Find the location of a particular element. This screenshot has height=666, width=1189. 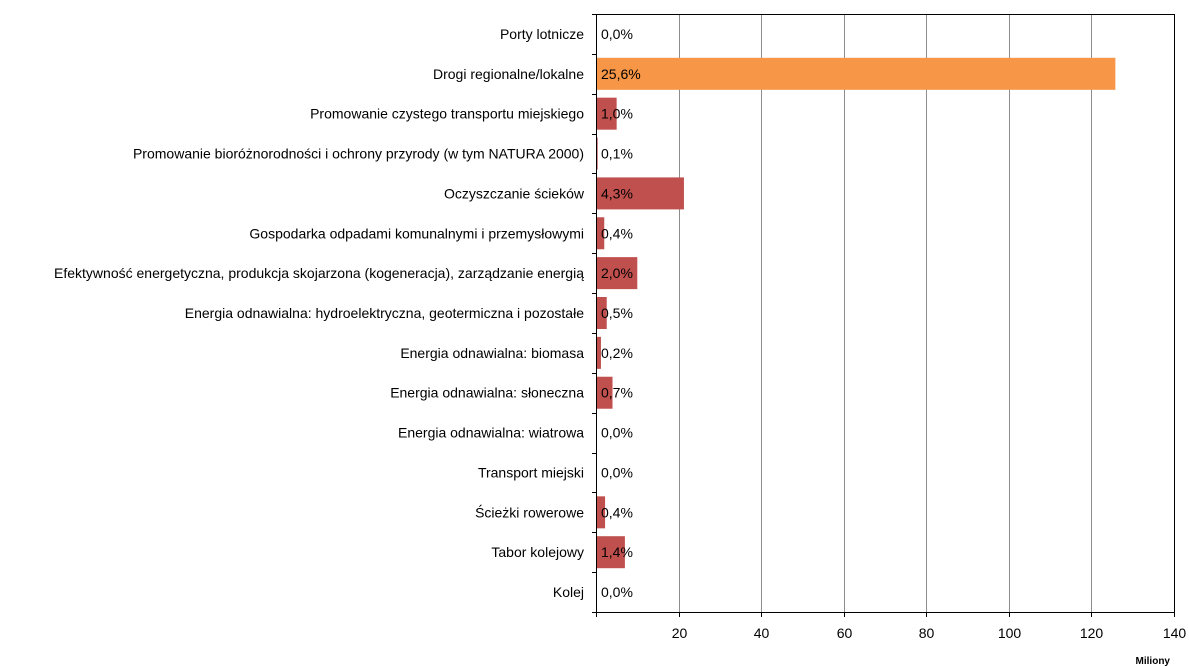

data-label: 0,7% is located at coordinates (617, 393).